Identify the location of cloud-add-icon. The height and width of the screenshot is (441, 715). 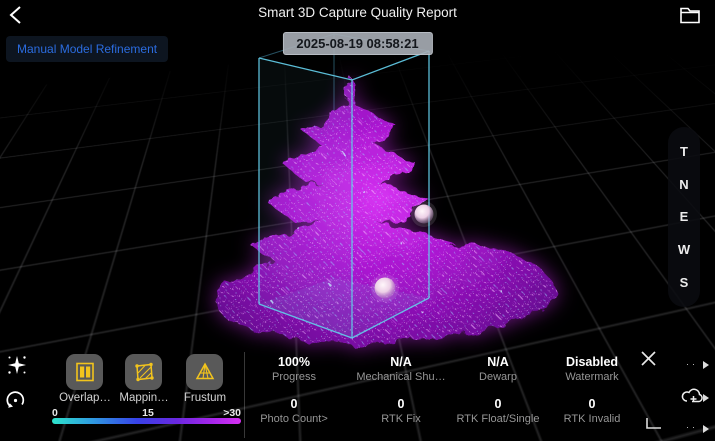
(692, 395).